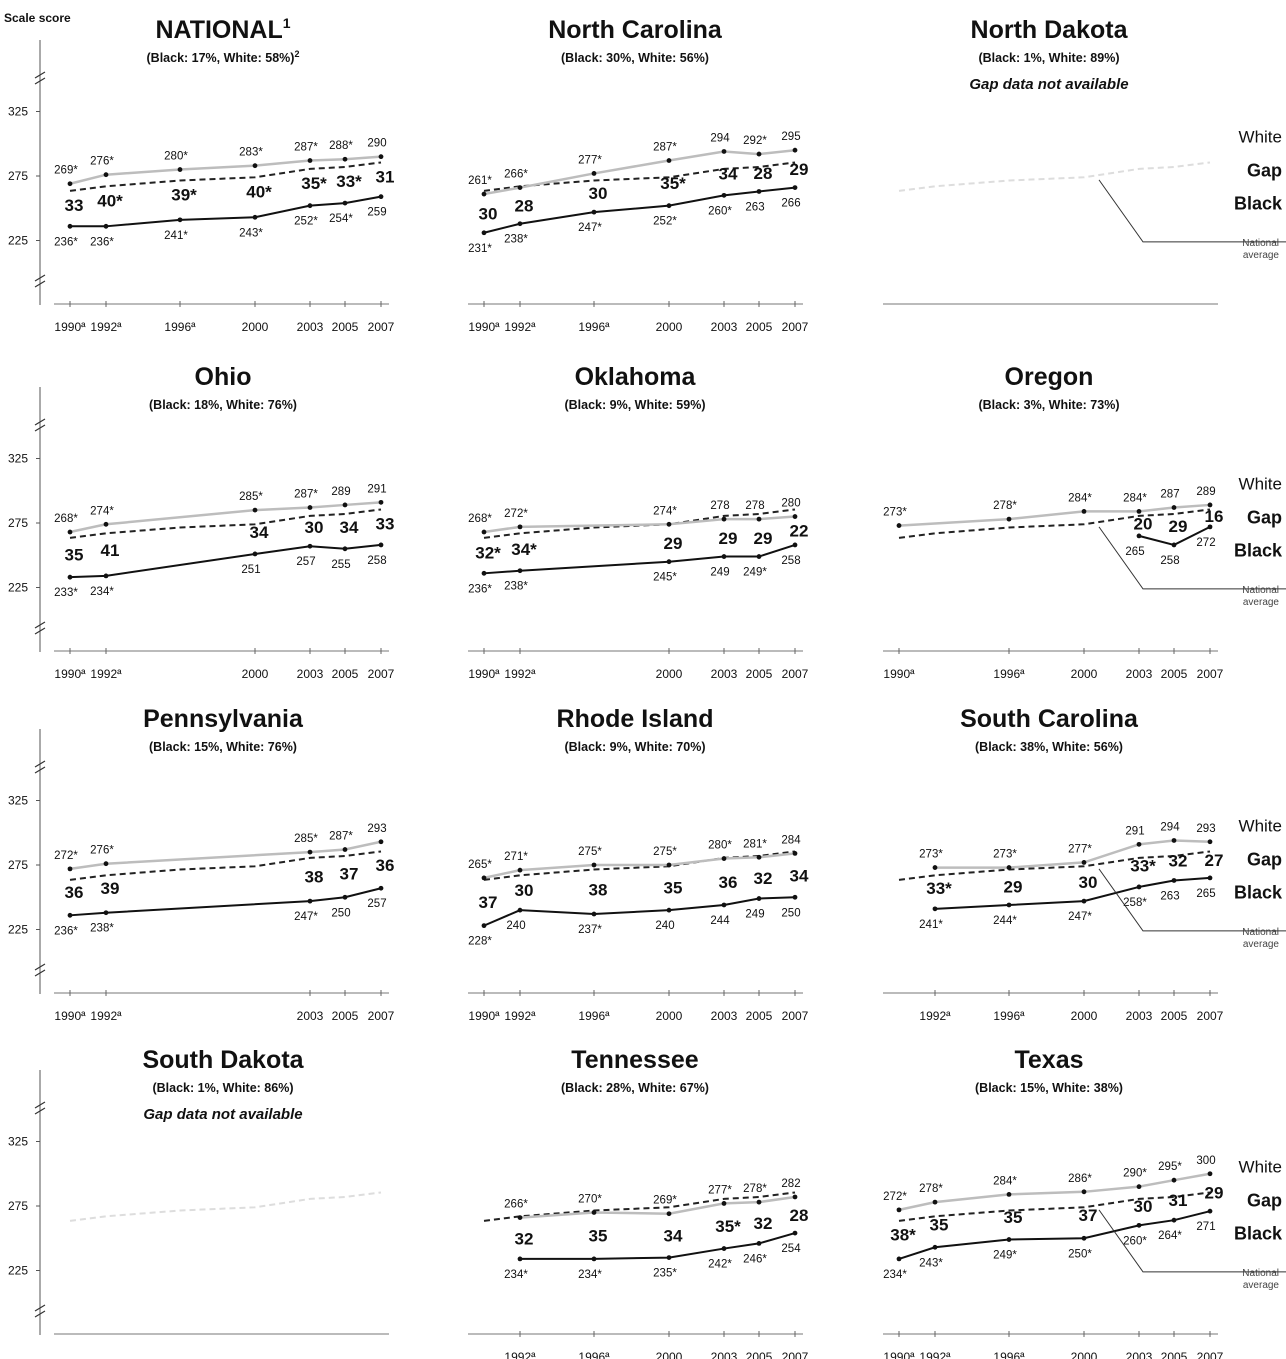  Describe the element at coordinates (480, 181) in the screenshot. I see `white-value-label: 261*` at that location.